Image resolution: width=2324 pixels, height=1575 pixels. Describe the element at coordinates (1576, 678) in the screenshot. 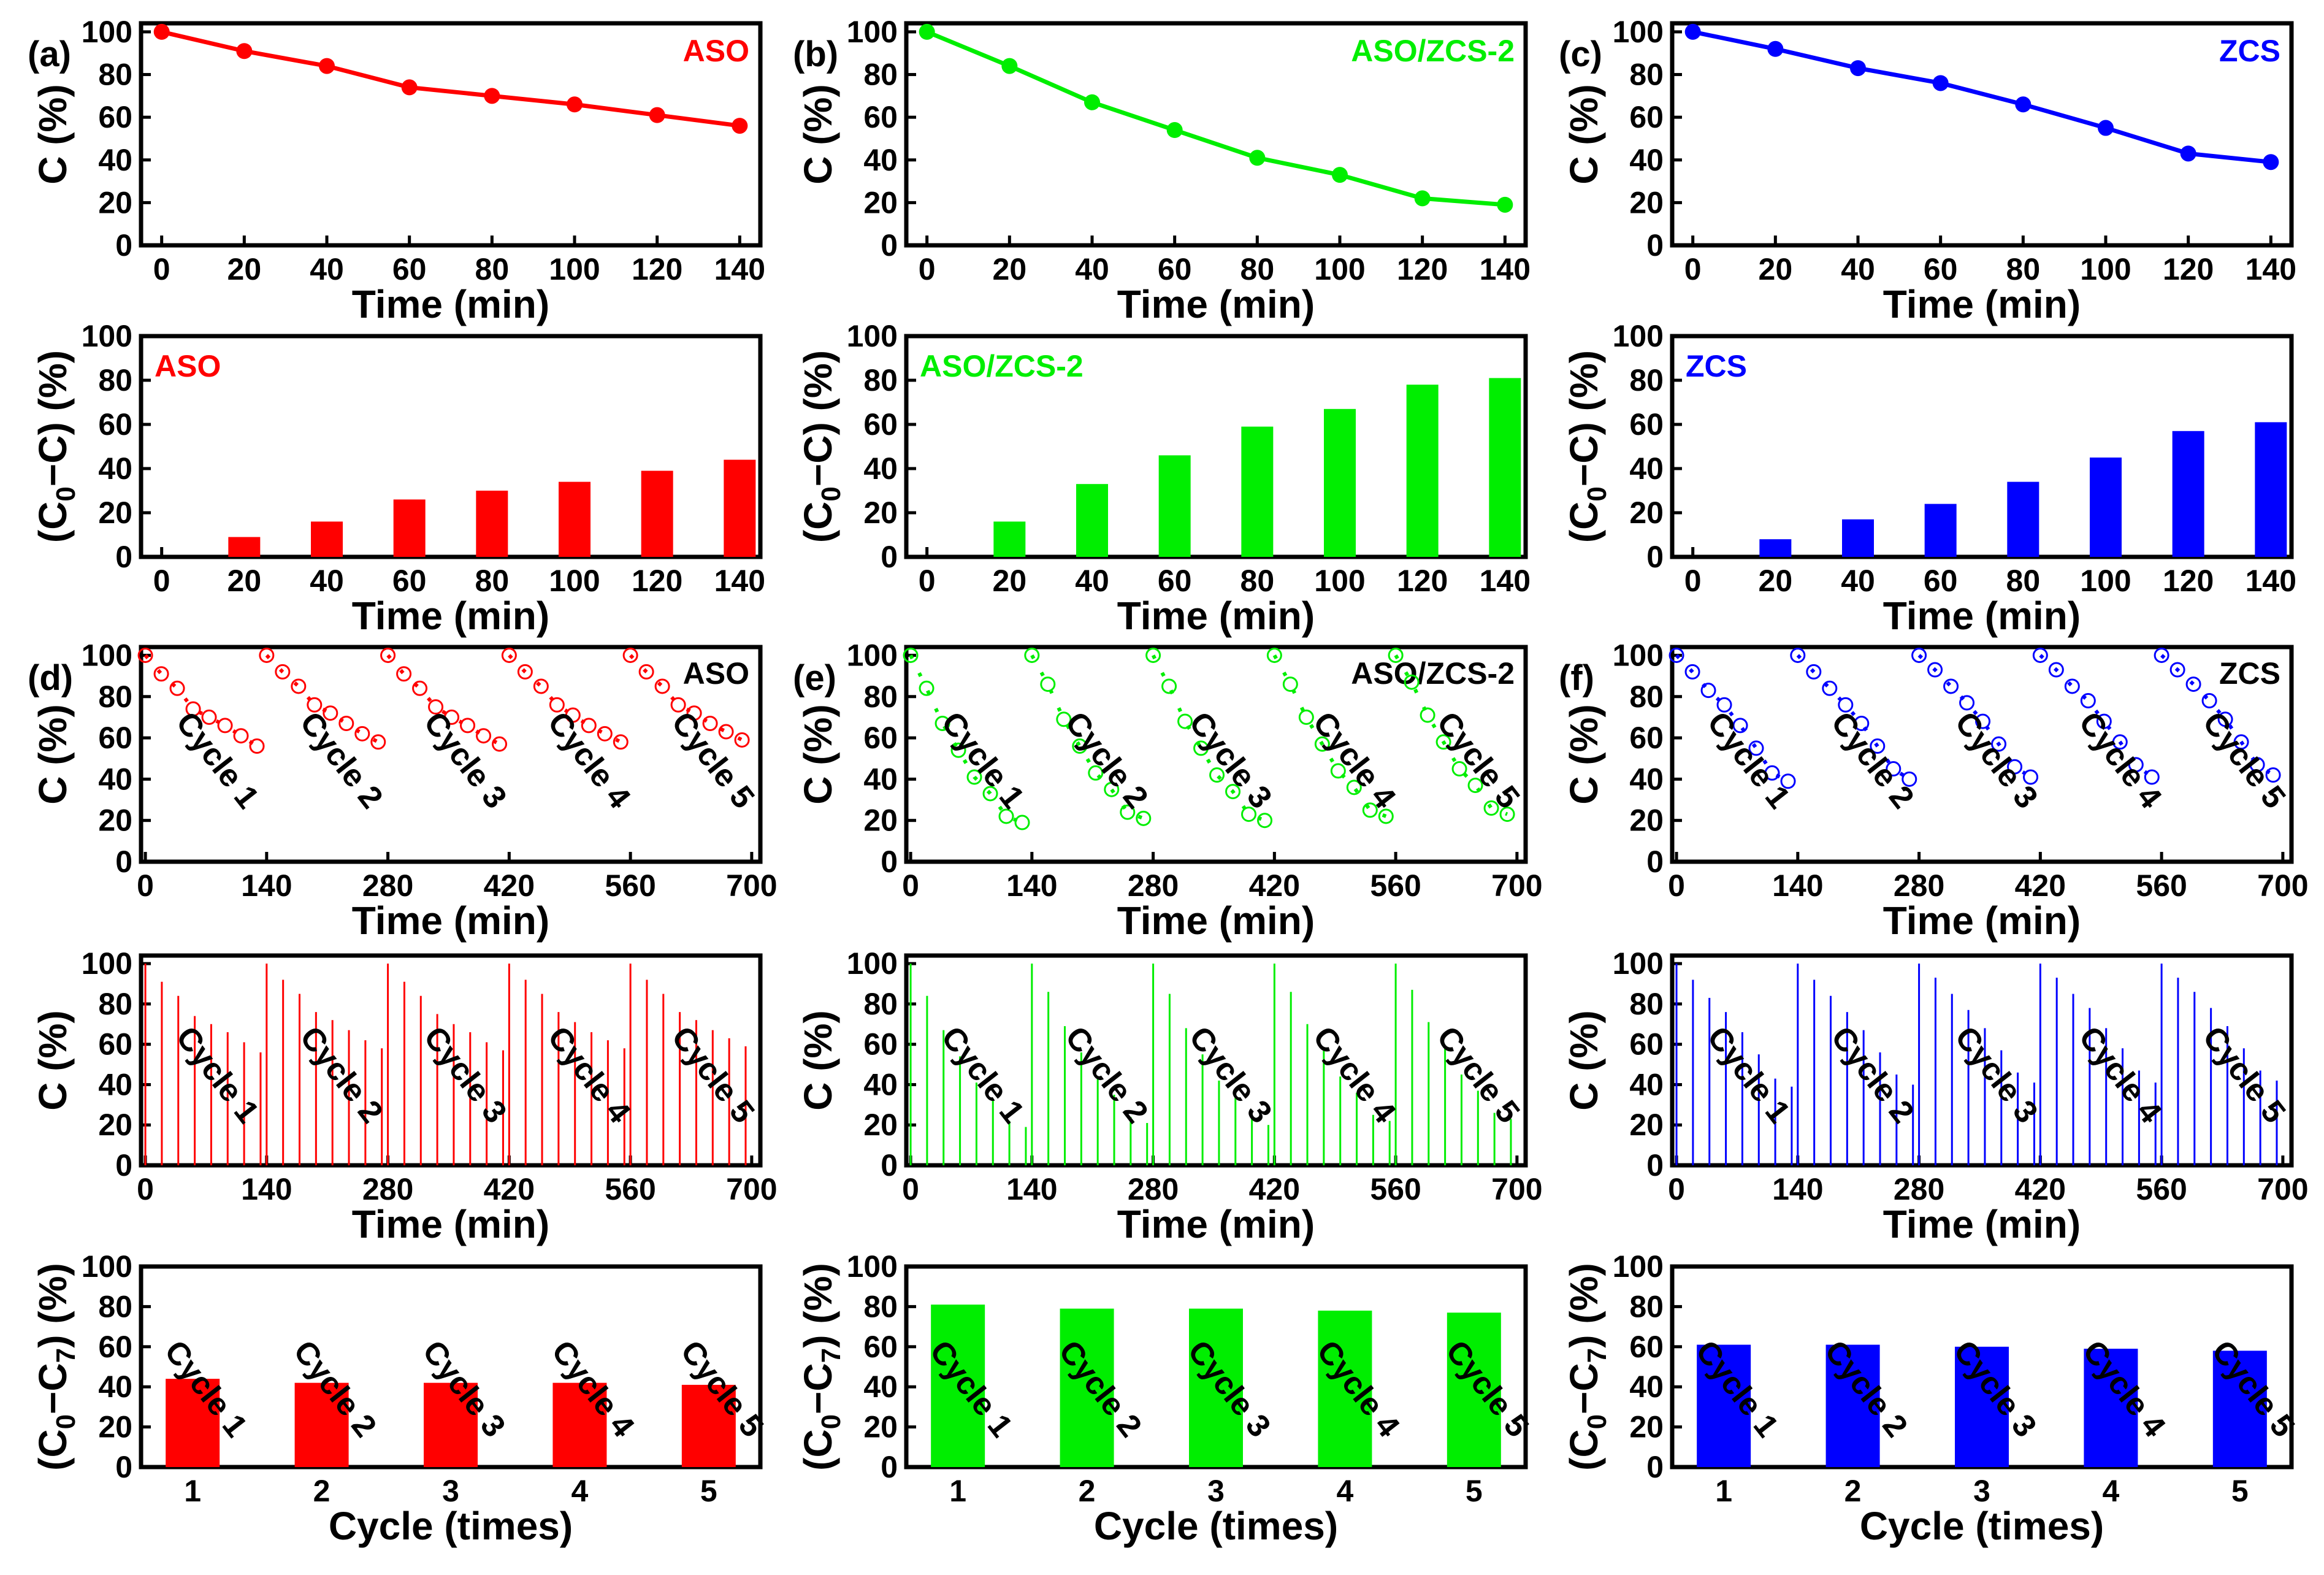

I see `panel-label: (f)` at that location.